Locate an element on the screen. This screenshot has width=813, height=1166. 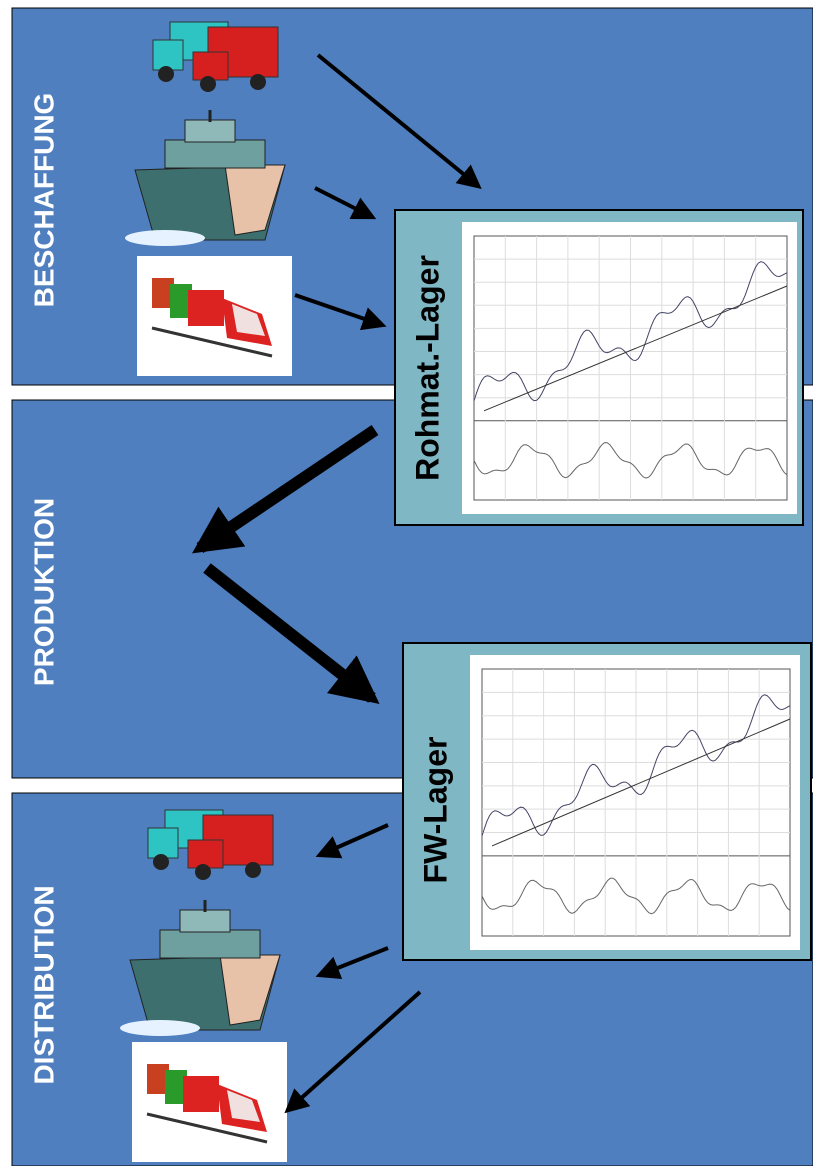
section-label: BESCHAFFUNG is located at coordinates (43, 200).